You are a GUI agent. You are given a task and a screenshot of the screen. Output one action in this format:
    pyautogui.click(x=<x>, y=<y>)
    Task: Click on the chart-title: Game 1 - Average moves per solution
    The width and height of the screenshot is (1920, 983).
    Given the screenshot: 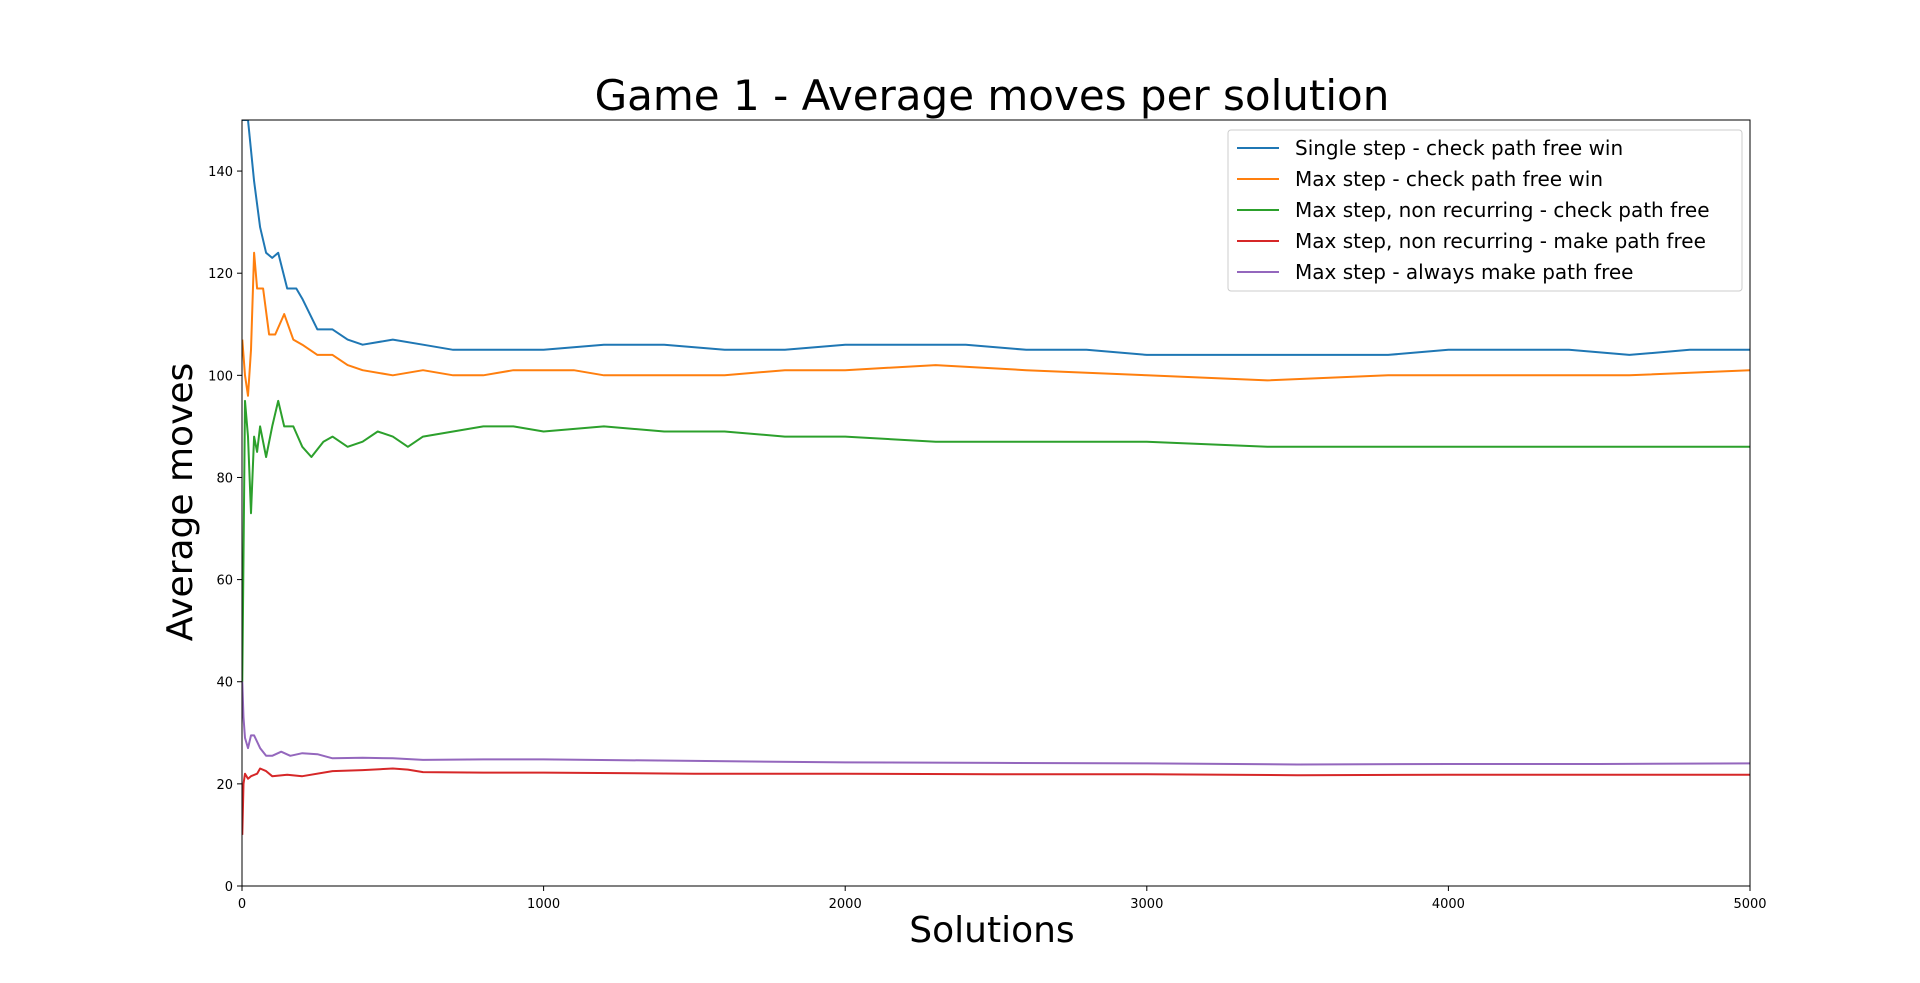 What is the action you would take?
    pyautogui.click(x=992, y=95)
    